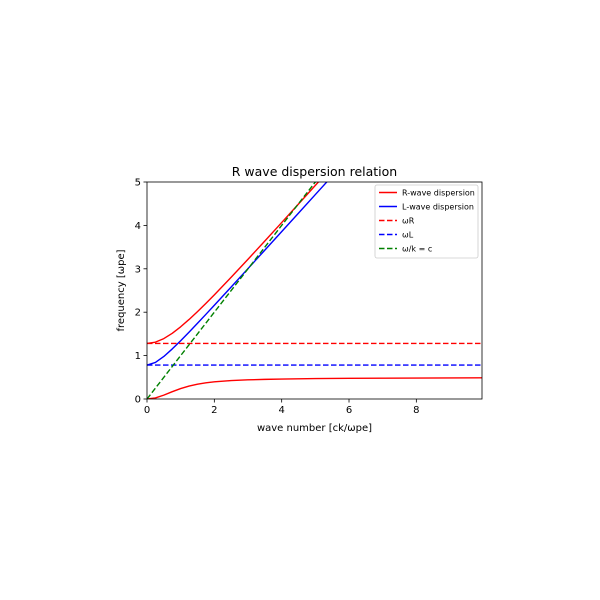 The height and width of the screenshot is (600, 600). Describe the element at coordinates (214, 410) in the screenshot. I see `x-tick-label: 2` at that location.